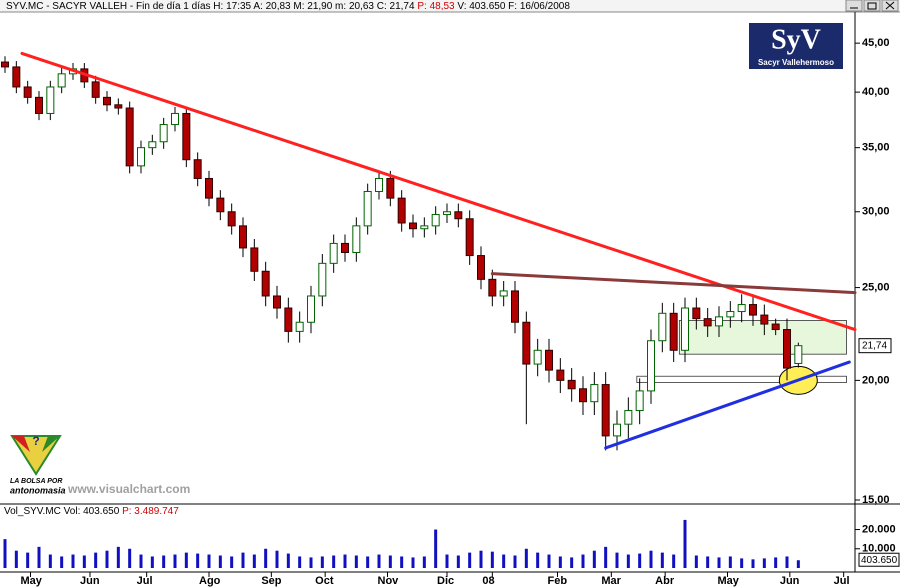 This screenshot has height=588, width=900. I want to click on volume-title: Vol_SYV.MC Vol: 403.650 P: 3.489.747, so click(91, 511).